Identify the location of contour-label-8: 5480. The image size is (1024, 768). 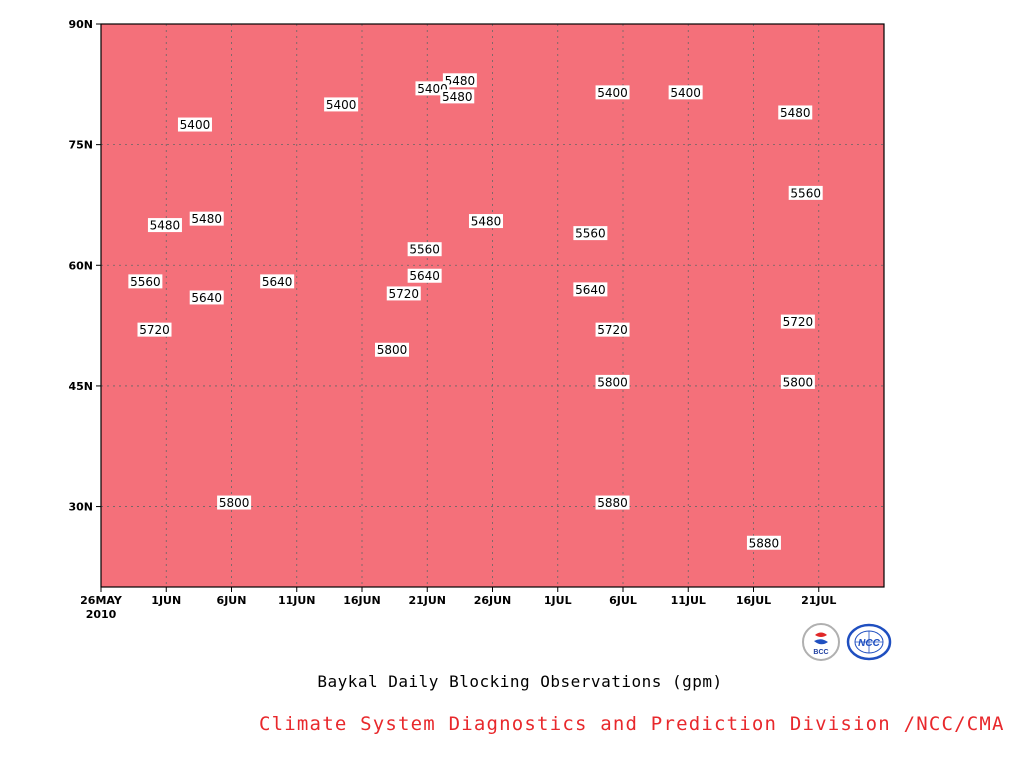
(795, 113).